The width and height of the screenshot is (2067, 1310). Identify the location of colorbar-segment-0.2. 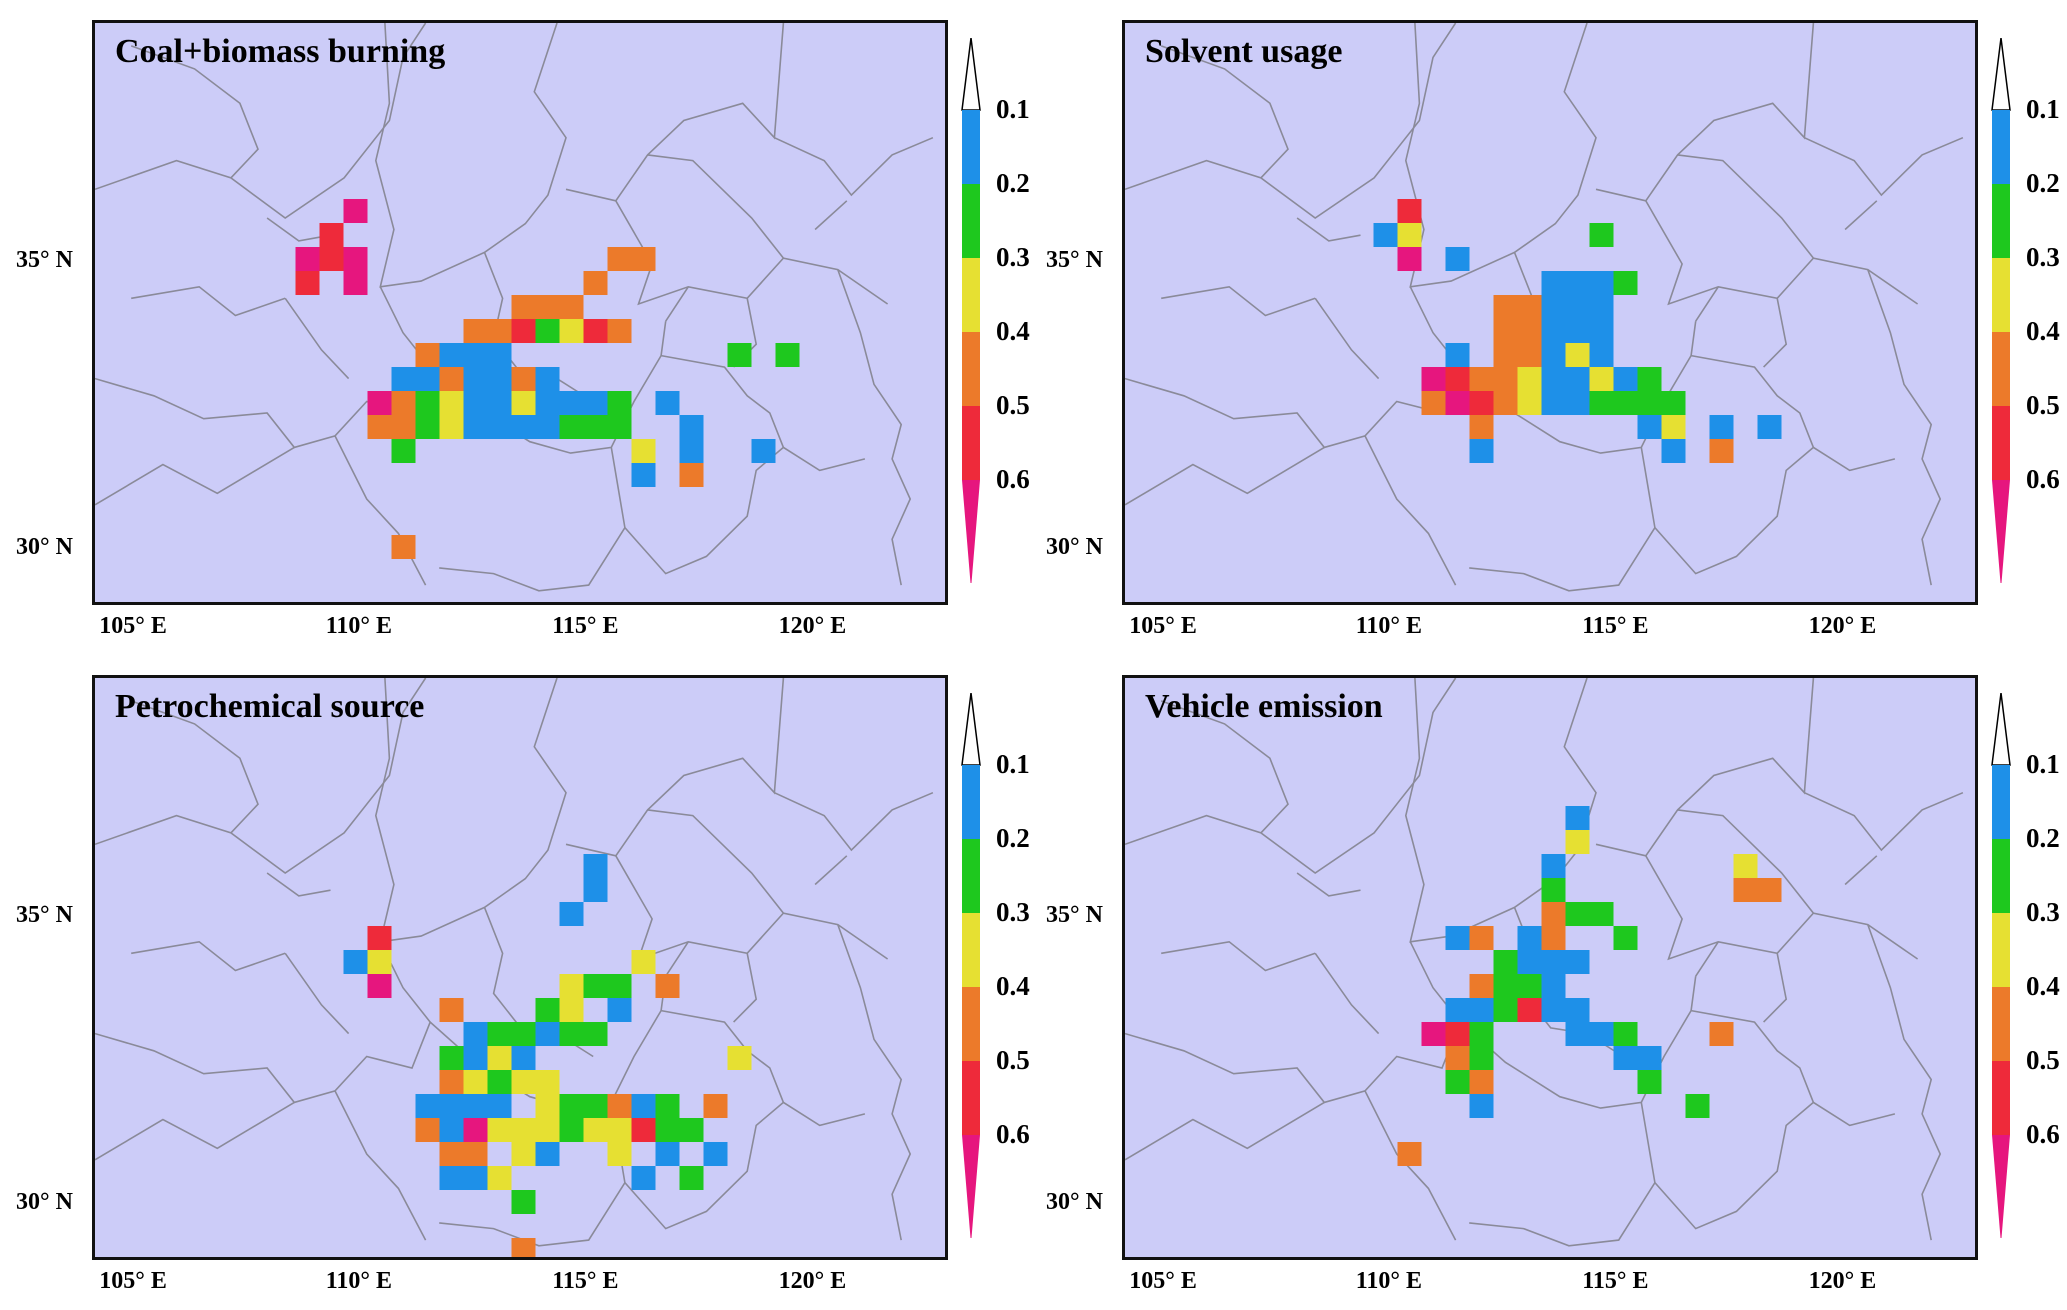
(2001, 876).